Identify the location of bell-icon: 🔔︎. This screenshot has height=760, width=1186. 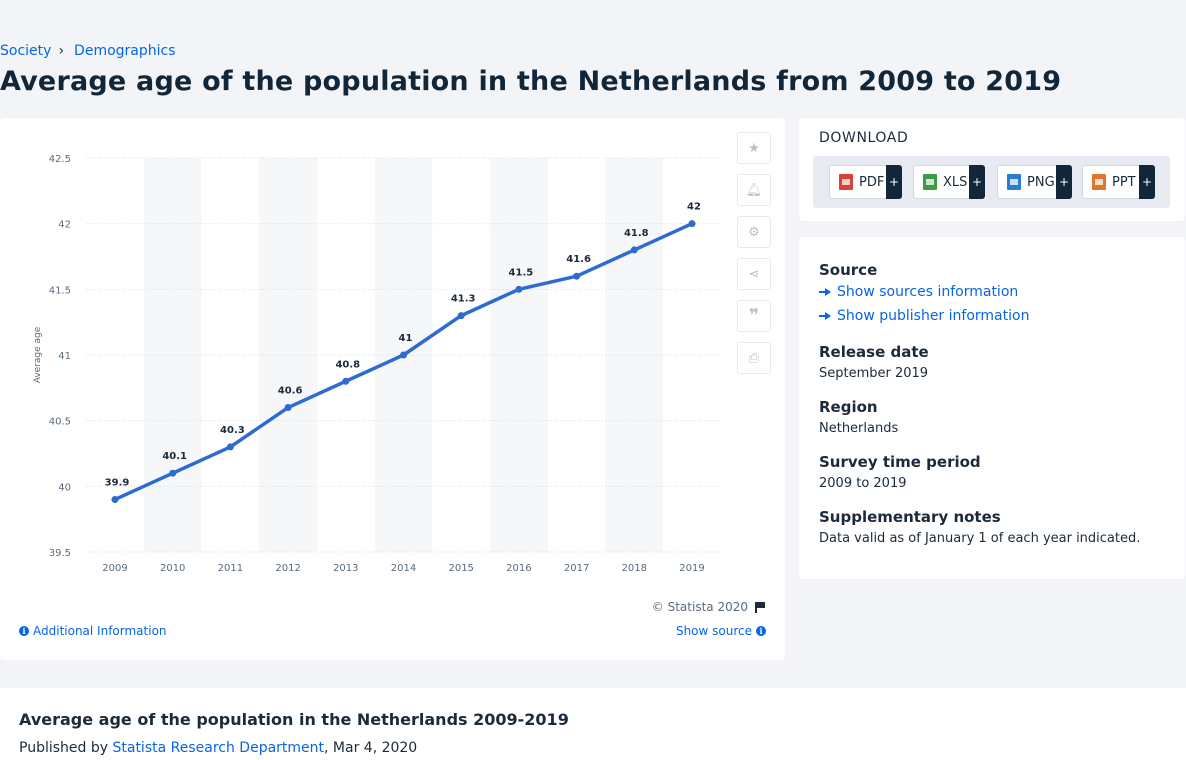
(754, 190).